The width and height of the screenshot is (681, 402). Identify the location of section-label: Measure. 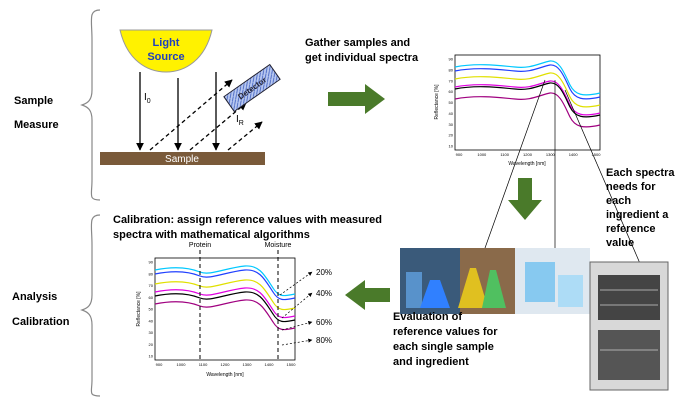
(36, 125).